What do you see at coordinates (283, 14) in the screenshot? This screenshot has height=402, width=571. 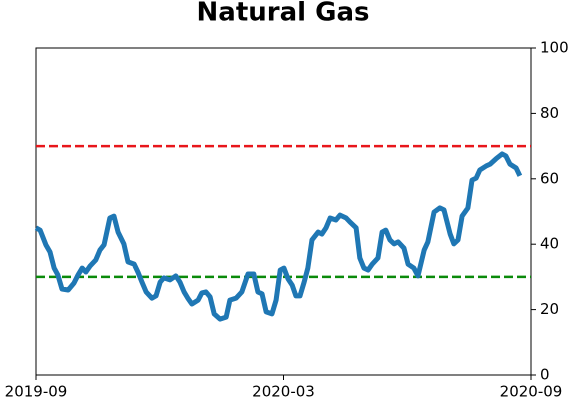 I see `chart-title: Natural Gas` at bounding box center [283, 14].